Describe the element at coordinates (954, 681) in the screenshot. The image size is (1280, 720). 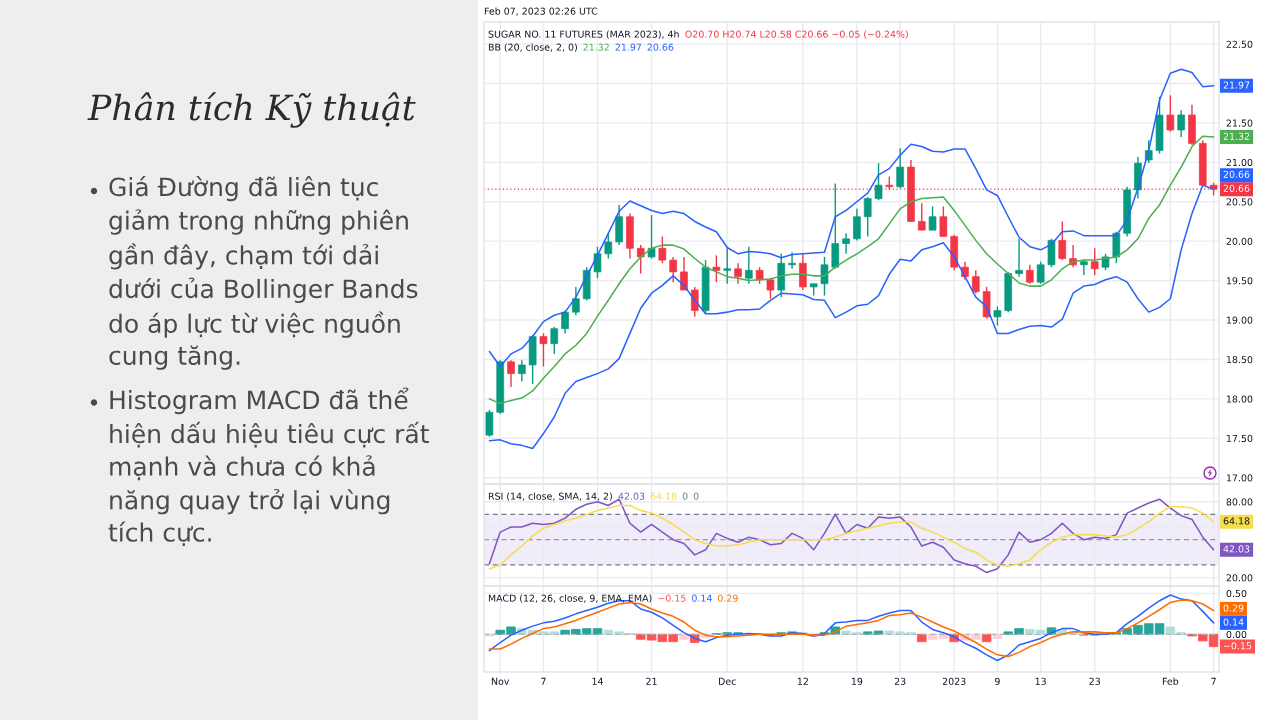
I see `x-tick-label: 2023` at that location.